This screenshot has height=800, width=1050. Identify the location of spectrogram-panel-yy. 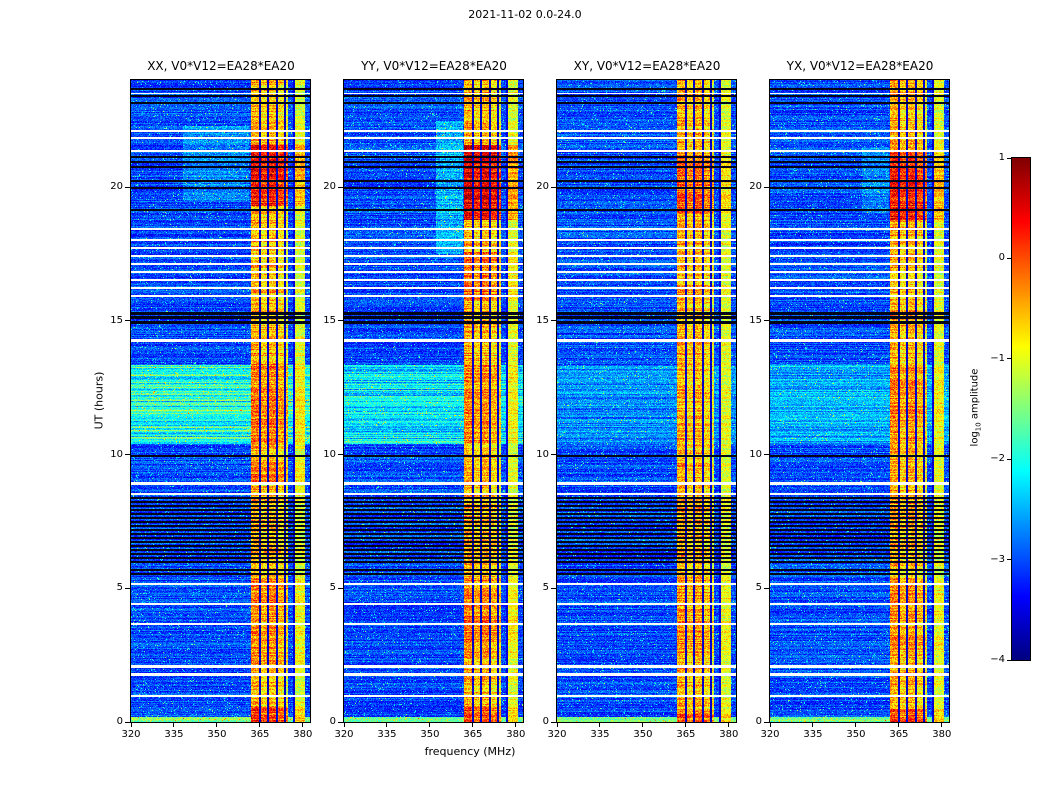
(433, 401).